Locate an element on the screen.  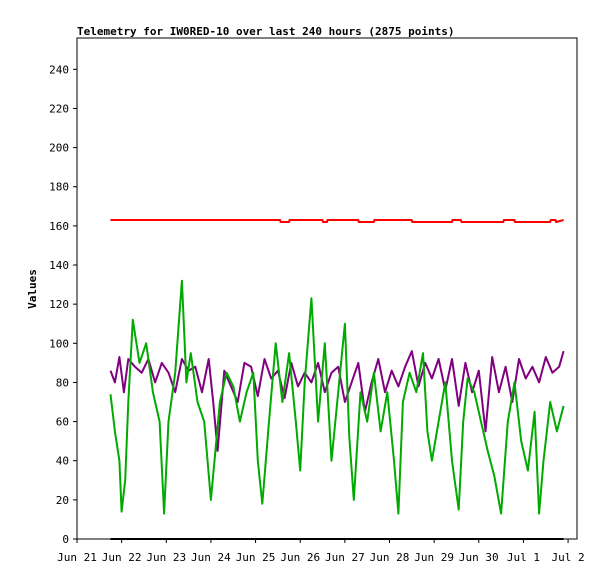
y-axis-label: Values is located at coordinates (32, 289).